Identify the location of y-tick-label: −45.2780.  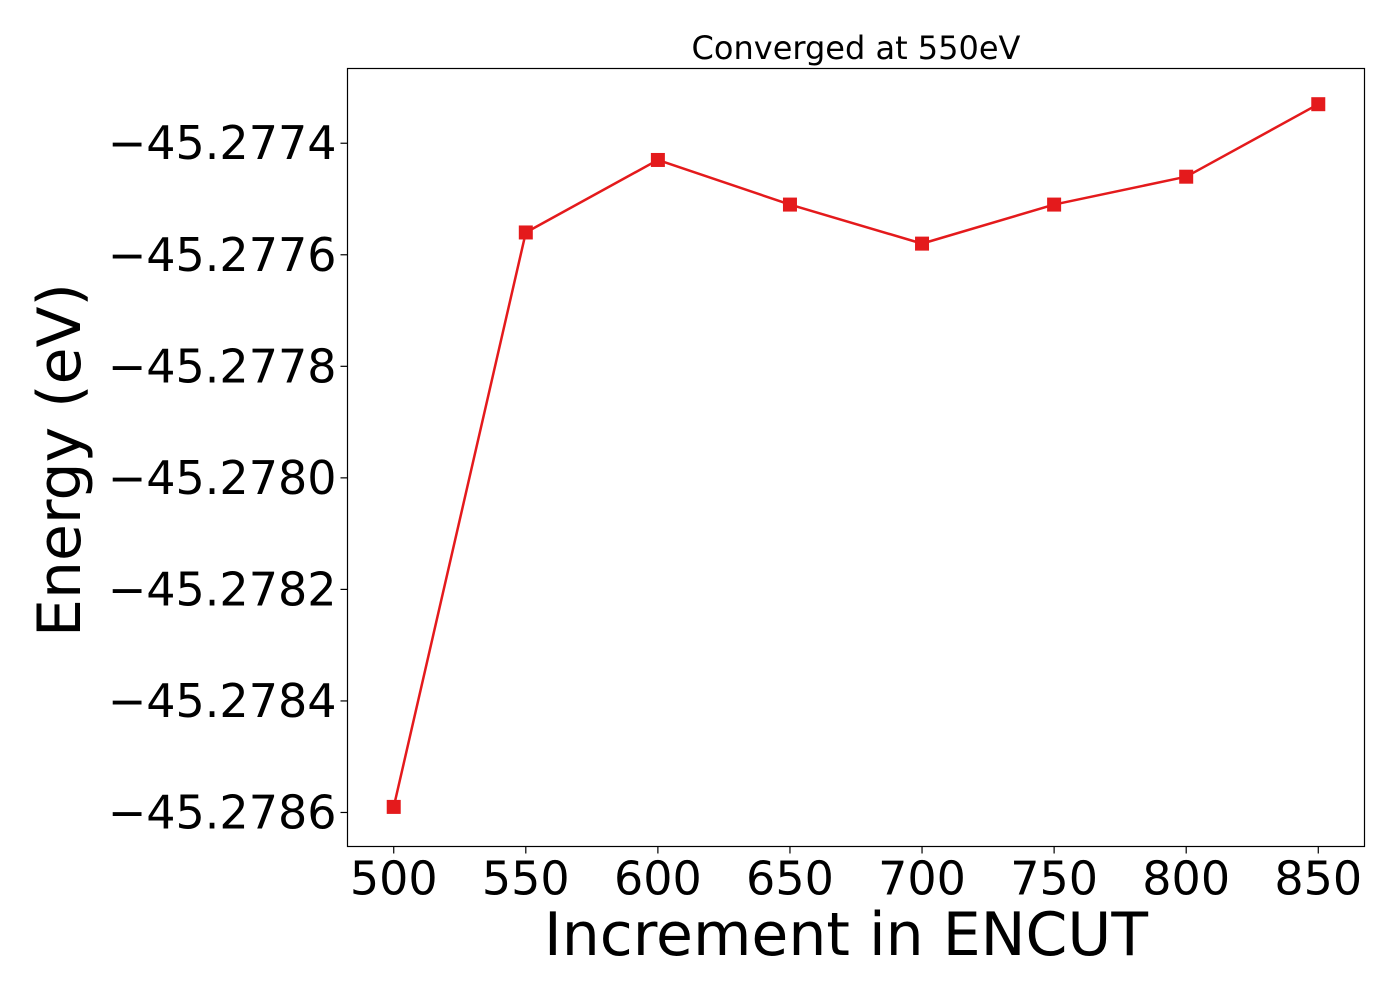
(222, 478).